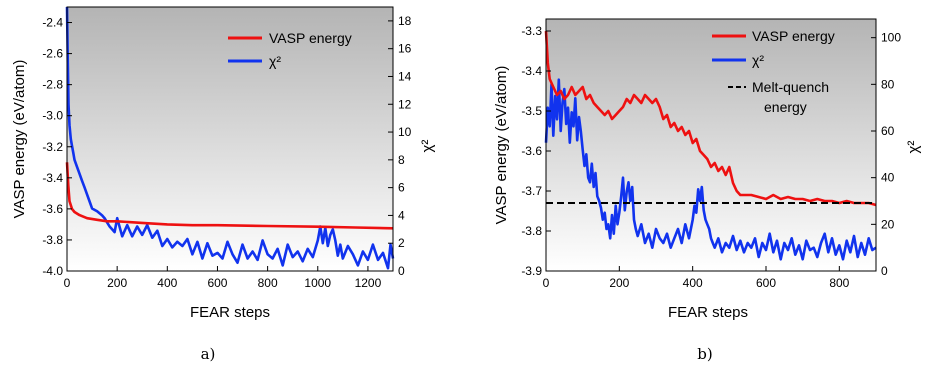 The height and width of the screenshot is (367, 928). I want to click on y2-tick-label-b: 20, so click(888, 224).